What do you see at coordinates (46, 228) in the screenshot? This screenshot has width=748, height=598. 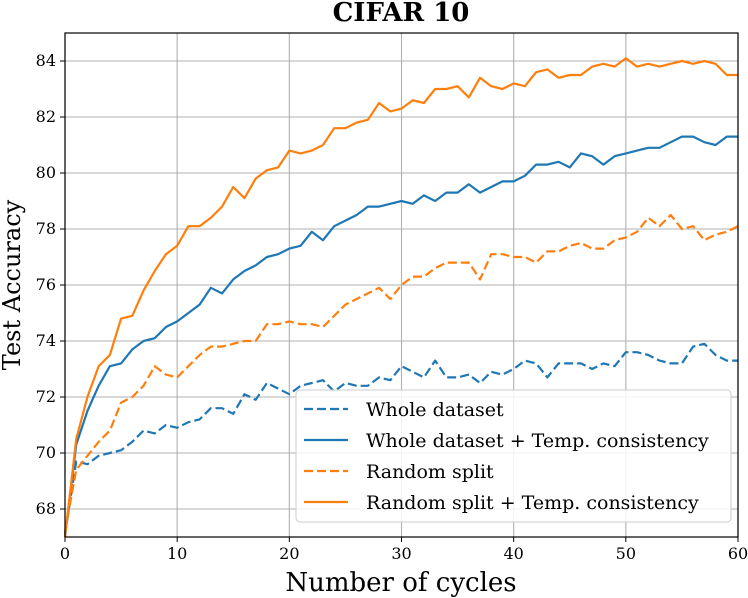 I see `y-tick-label: 78` at bounding box center [46, 228].